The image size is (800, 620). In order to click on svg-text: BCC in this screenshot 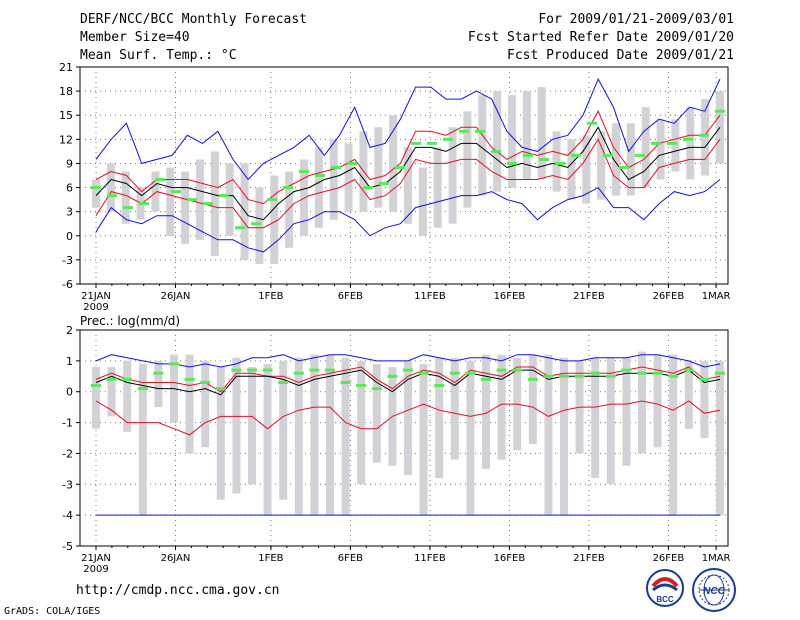, I will do `click(665, 599)`.